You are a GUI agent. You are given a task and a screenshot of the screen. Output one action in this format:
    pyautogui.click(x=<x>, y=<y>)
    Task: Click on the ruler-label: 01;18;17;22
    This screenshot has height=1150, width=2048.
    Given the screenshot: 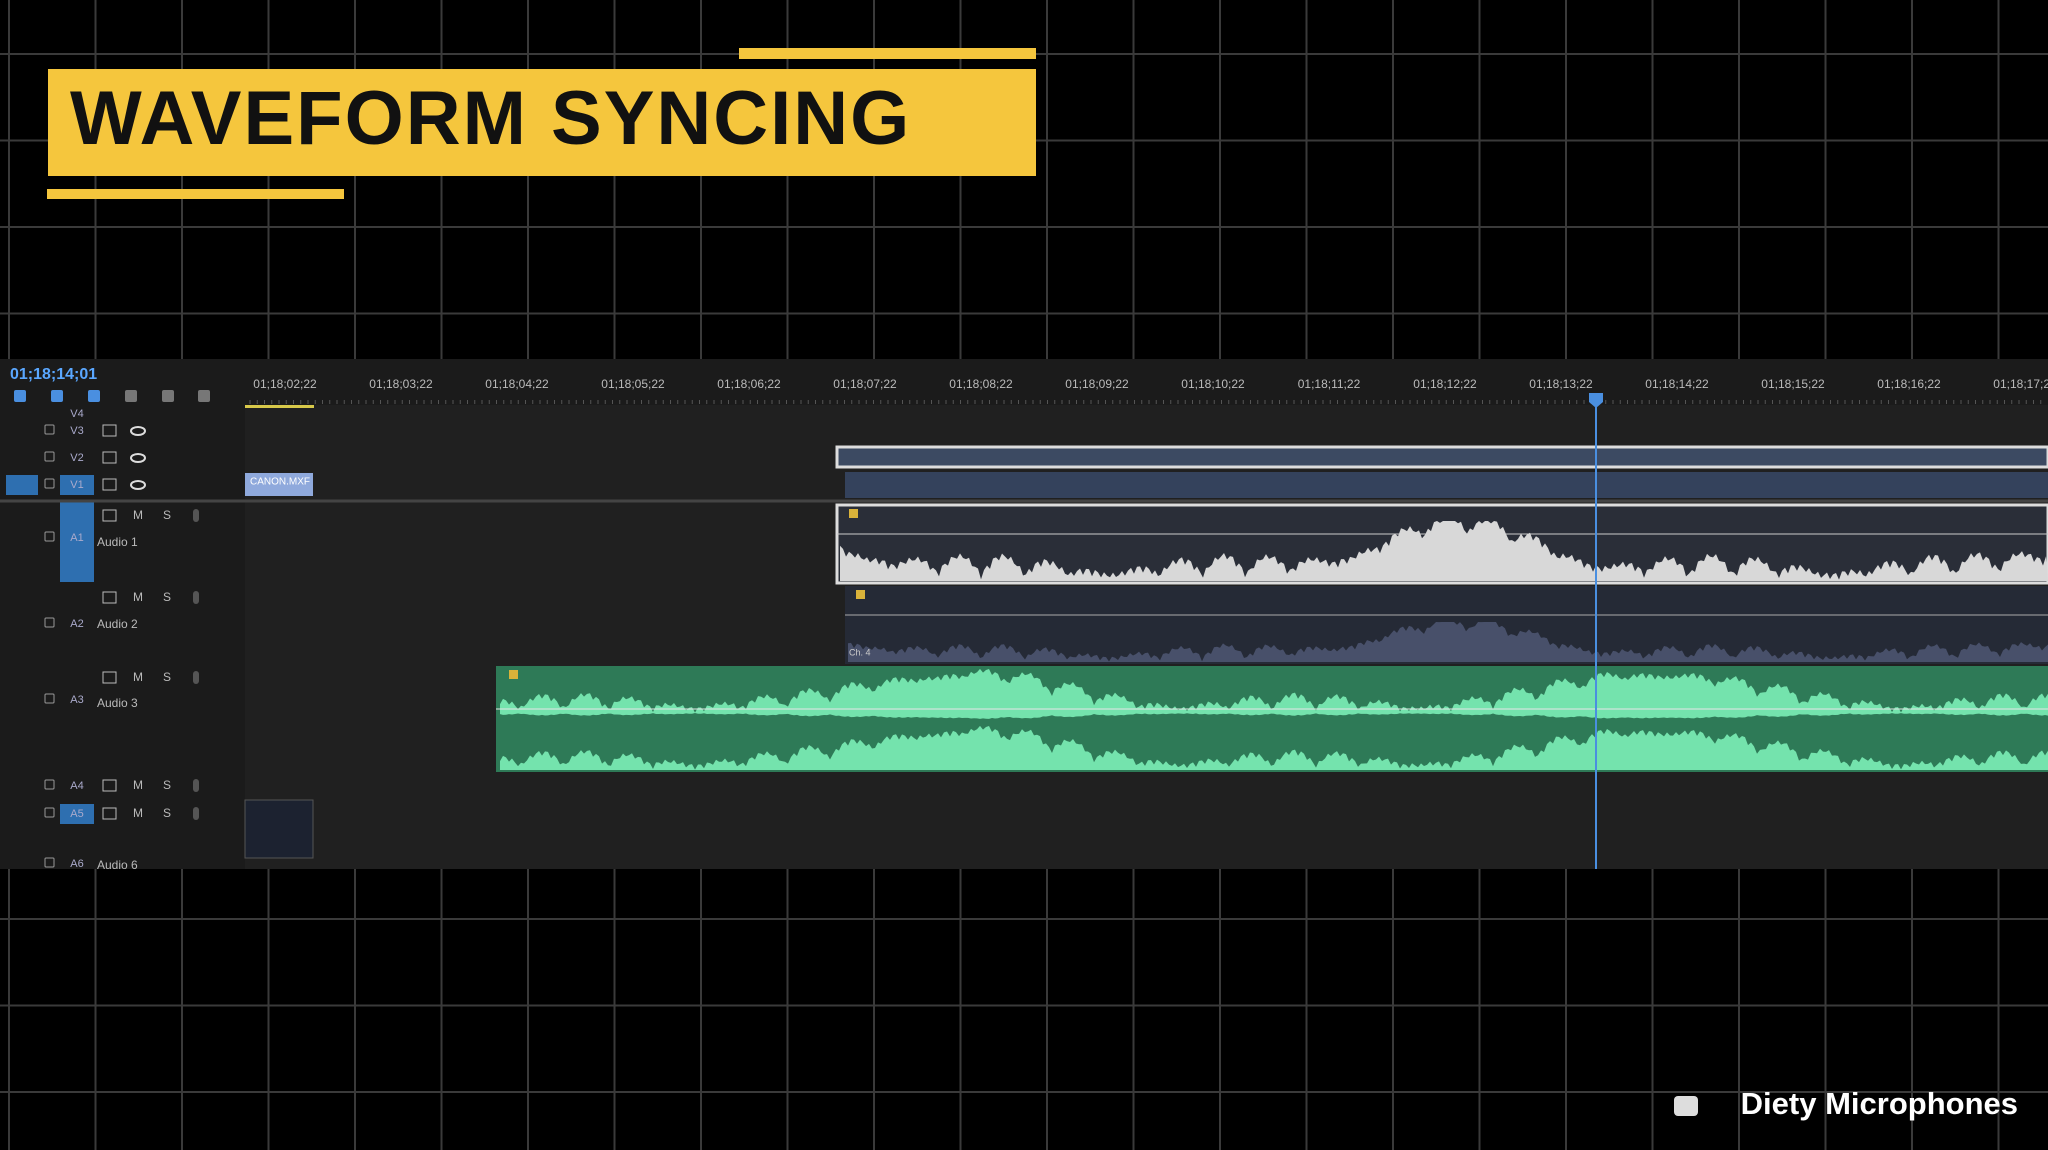 What is the action you would take?
    pyautogui.click(x=2020, y=384)
    